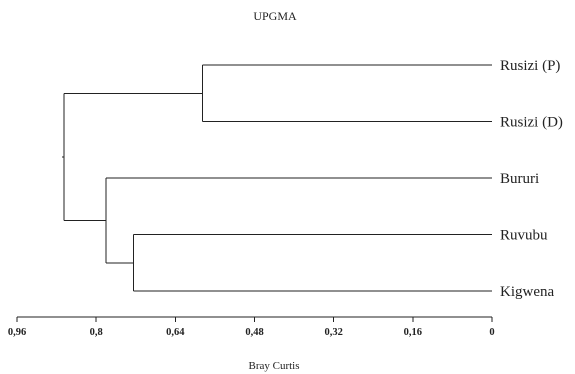 This screenshot has width=575, height=374. Describe the element at coordinates (531, 123) in the screenshot. I see `leaf-label-rusizi-d: Rusizi (D)` at that location.